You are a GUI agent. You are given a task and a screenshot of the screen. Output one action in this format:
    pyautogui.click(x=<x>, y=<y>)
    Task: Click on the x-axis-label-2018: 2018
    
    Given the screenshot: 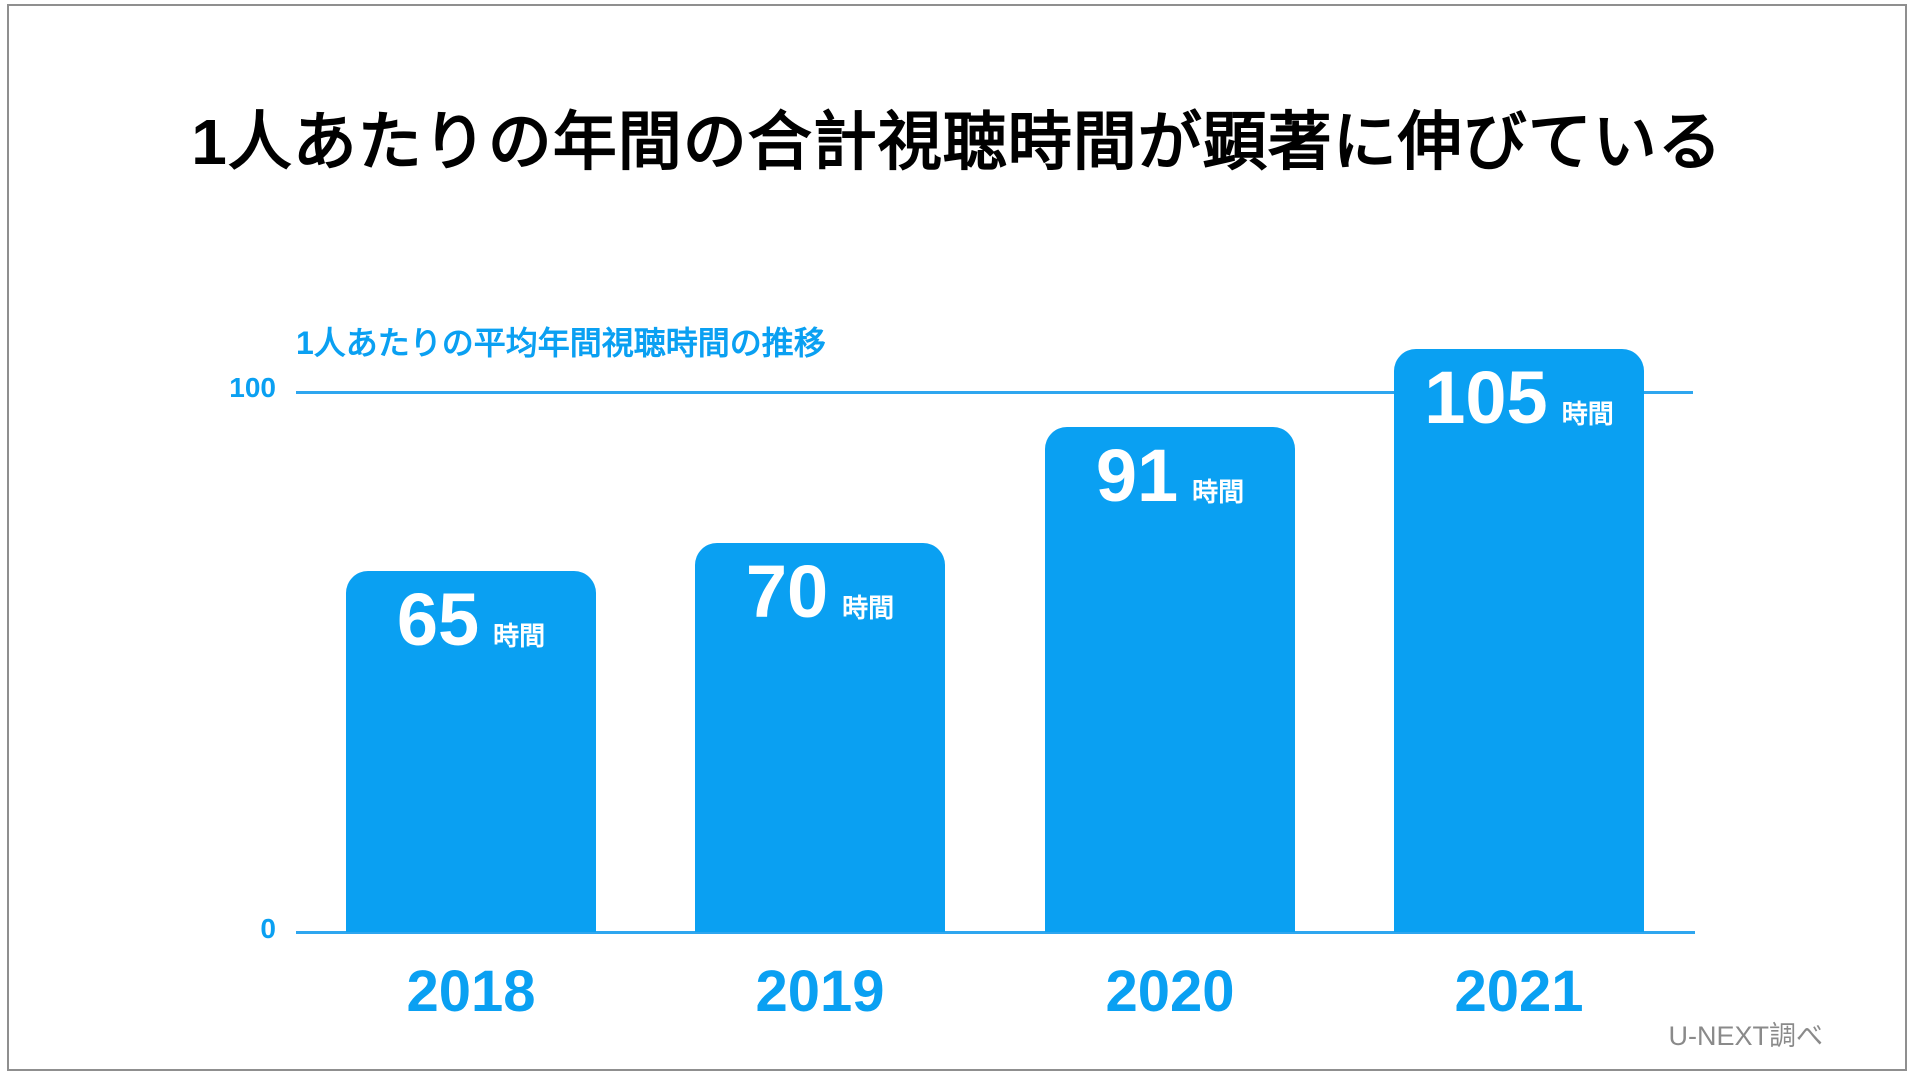 What is the action you would take?
    pyautogui.click(x=471, y=991)
    